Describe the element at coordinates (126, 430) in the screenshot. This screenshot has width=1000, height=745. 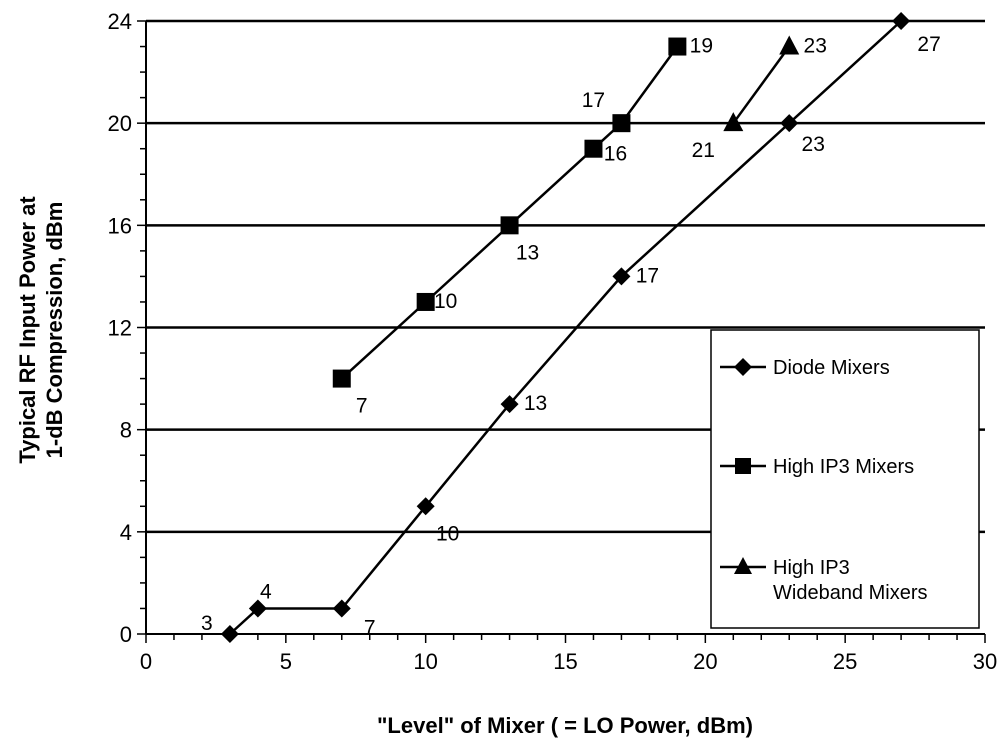
I see `y-tick-label: 8` at that location.